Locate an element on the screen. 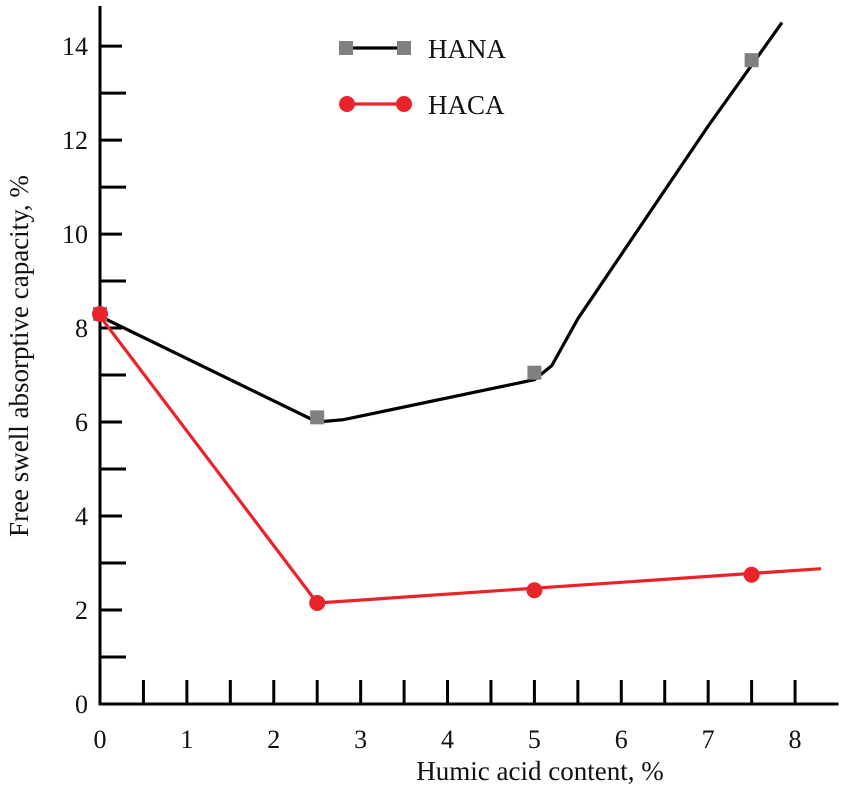  y-tick-label: 6 is located at coordinates (81, 422).